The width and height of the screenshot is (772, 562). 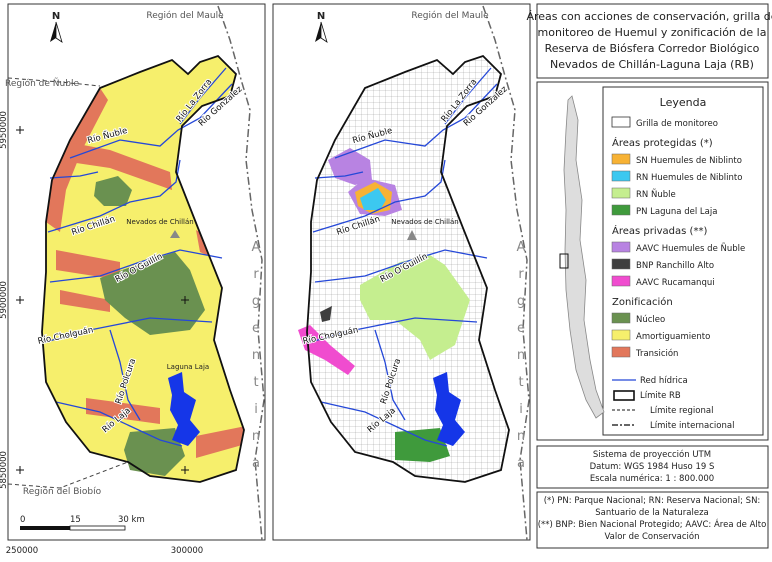 I want to click on title-line: Nevados de Chillán-Laguna Laja (RB), so click(x=652, y=64).